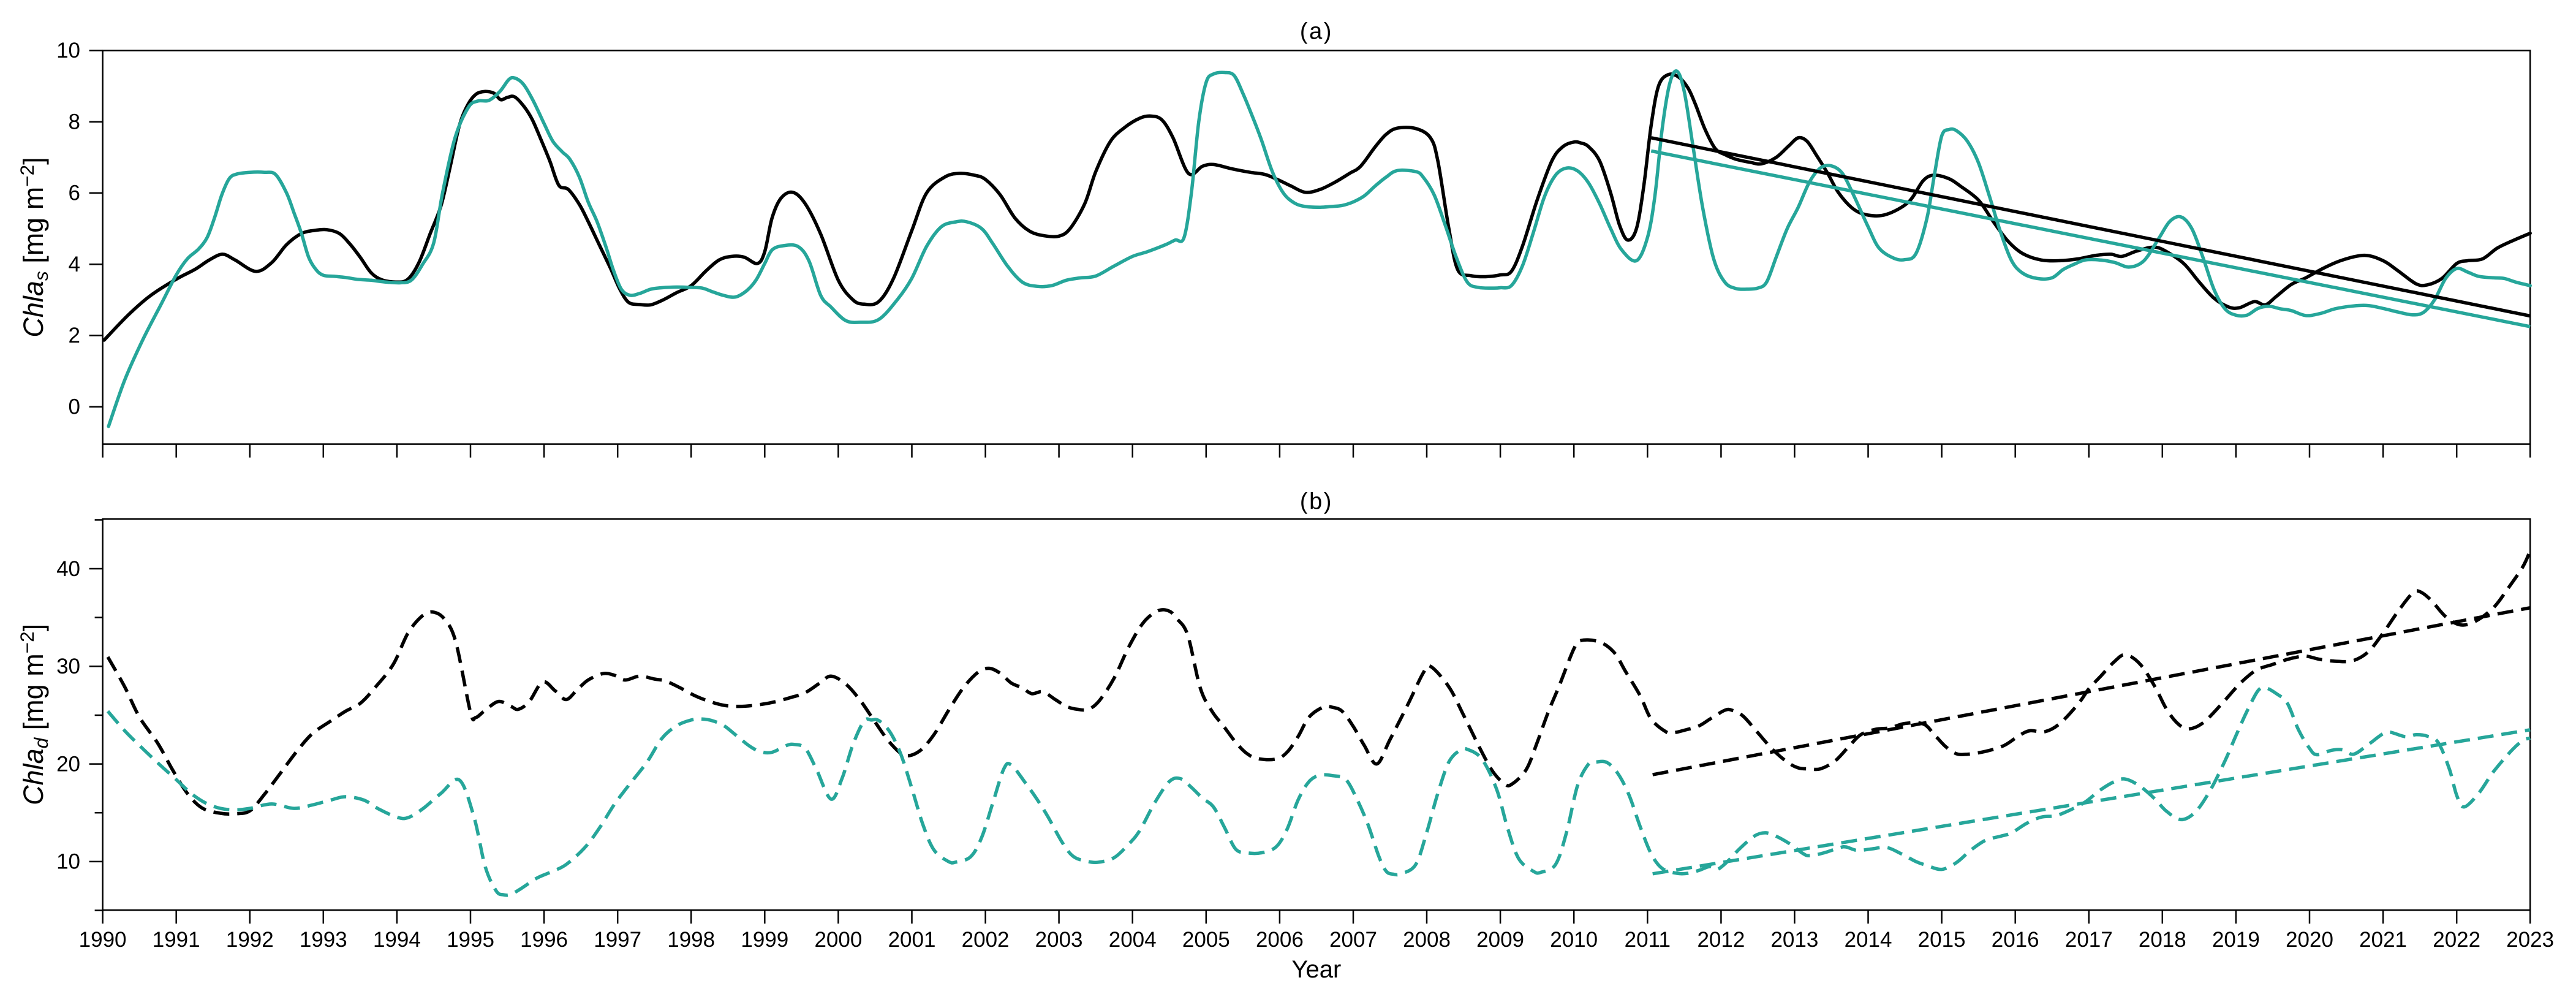  Describe the element at coordinates (2089, 940) in the screenshot. I see `svg-text: 2017` at that location.